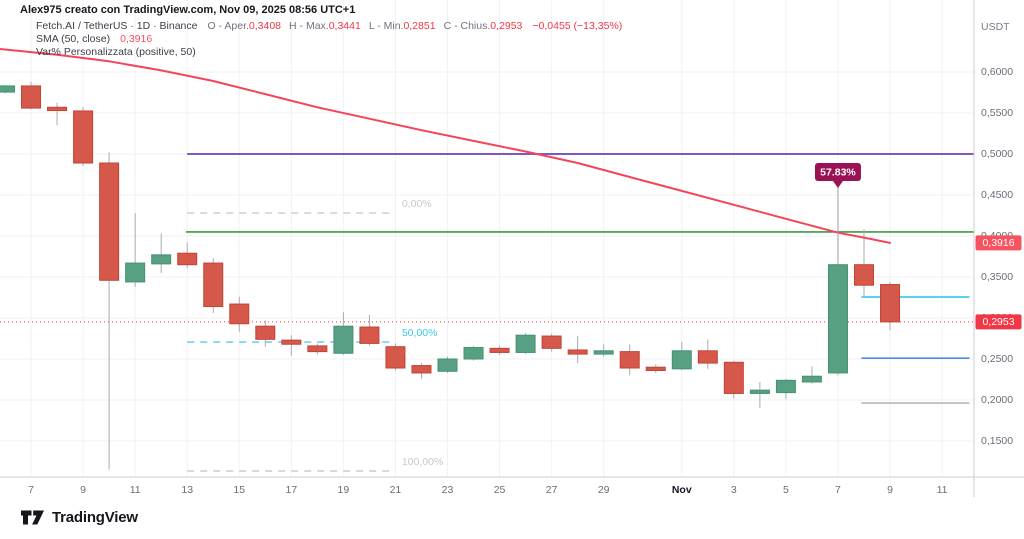 This screenshot has height=539, width=1024. Describe the element at coordinates (315, 335) in the screenshot. I see `fib-retracement-drawing: 0,00% 50,00% 100,00%` at that location.